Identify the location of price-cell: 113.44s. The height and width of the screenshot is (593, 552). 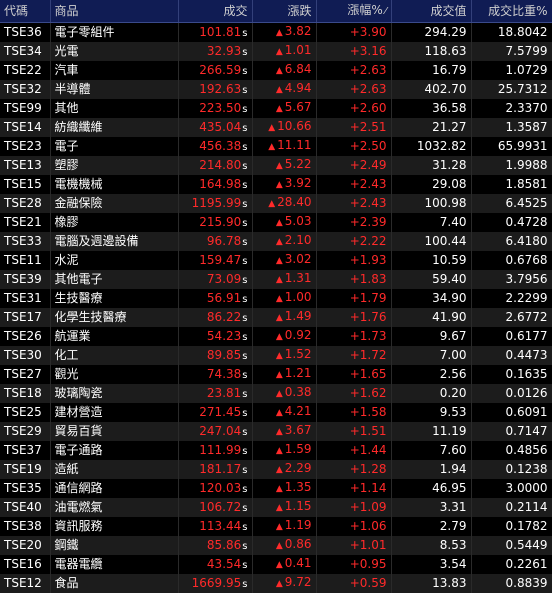
(215, 526).